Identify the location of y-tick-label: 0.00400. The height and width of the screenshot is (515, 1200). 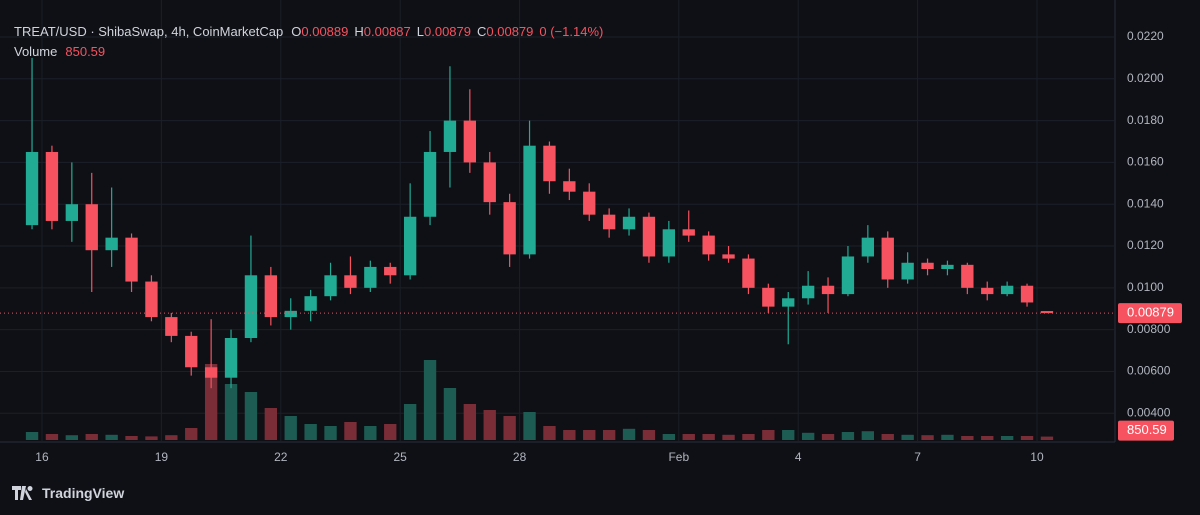
(1149, 412).